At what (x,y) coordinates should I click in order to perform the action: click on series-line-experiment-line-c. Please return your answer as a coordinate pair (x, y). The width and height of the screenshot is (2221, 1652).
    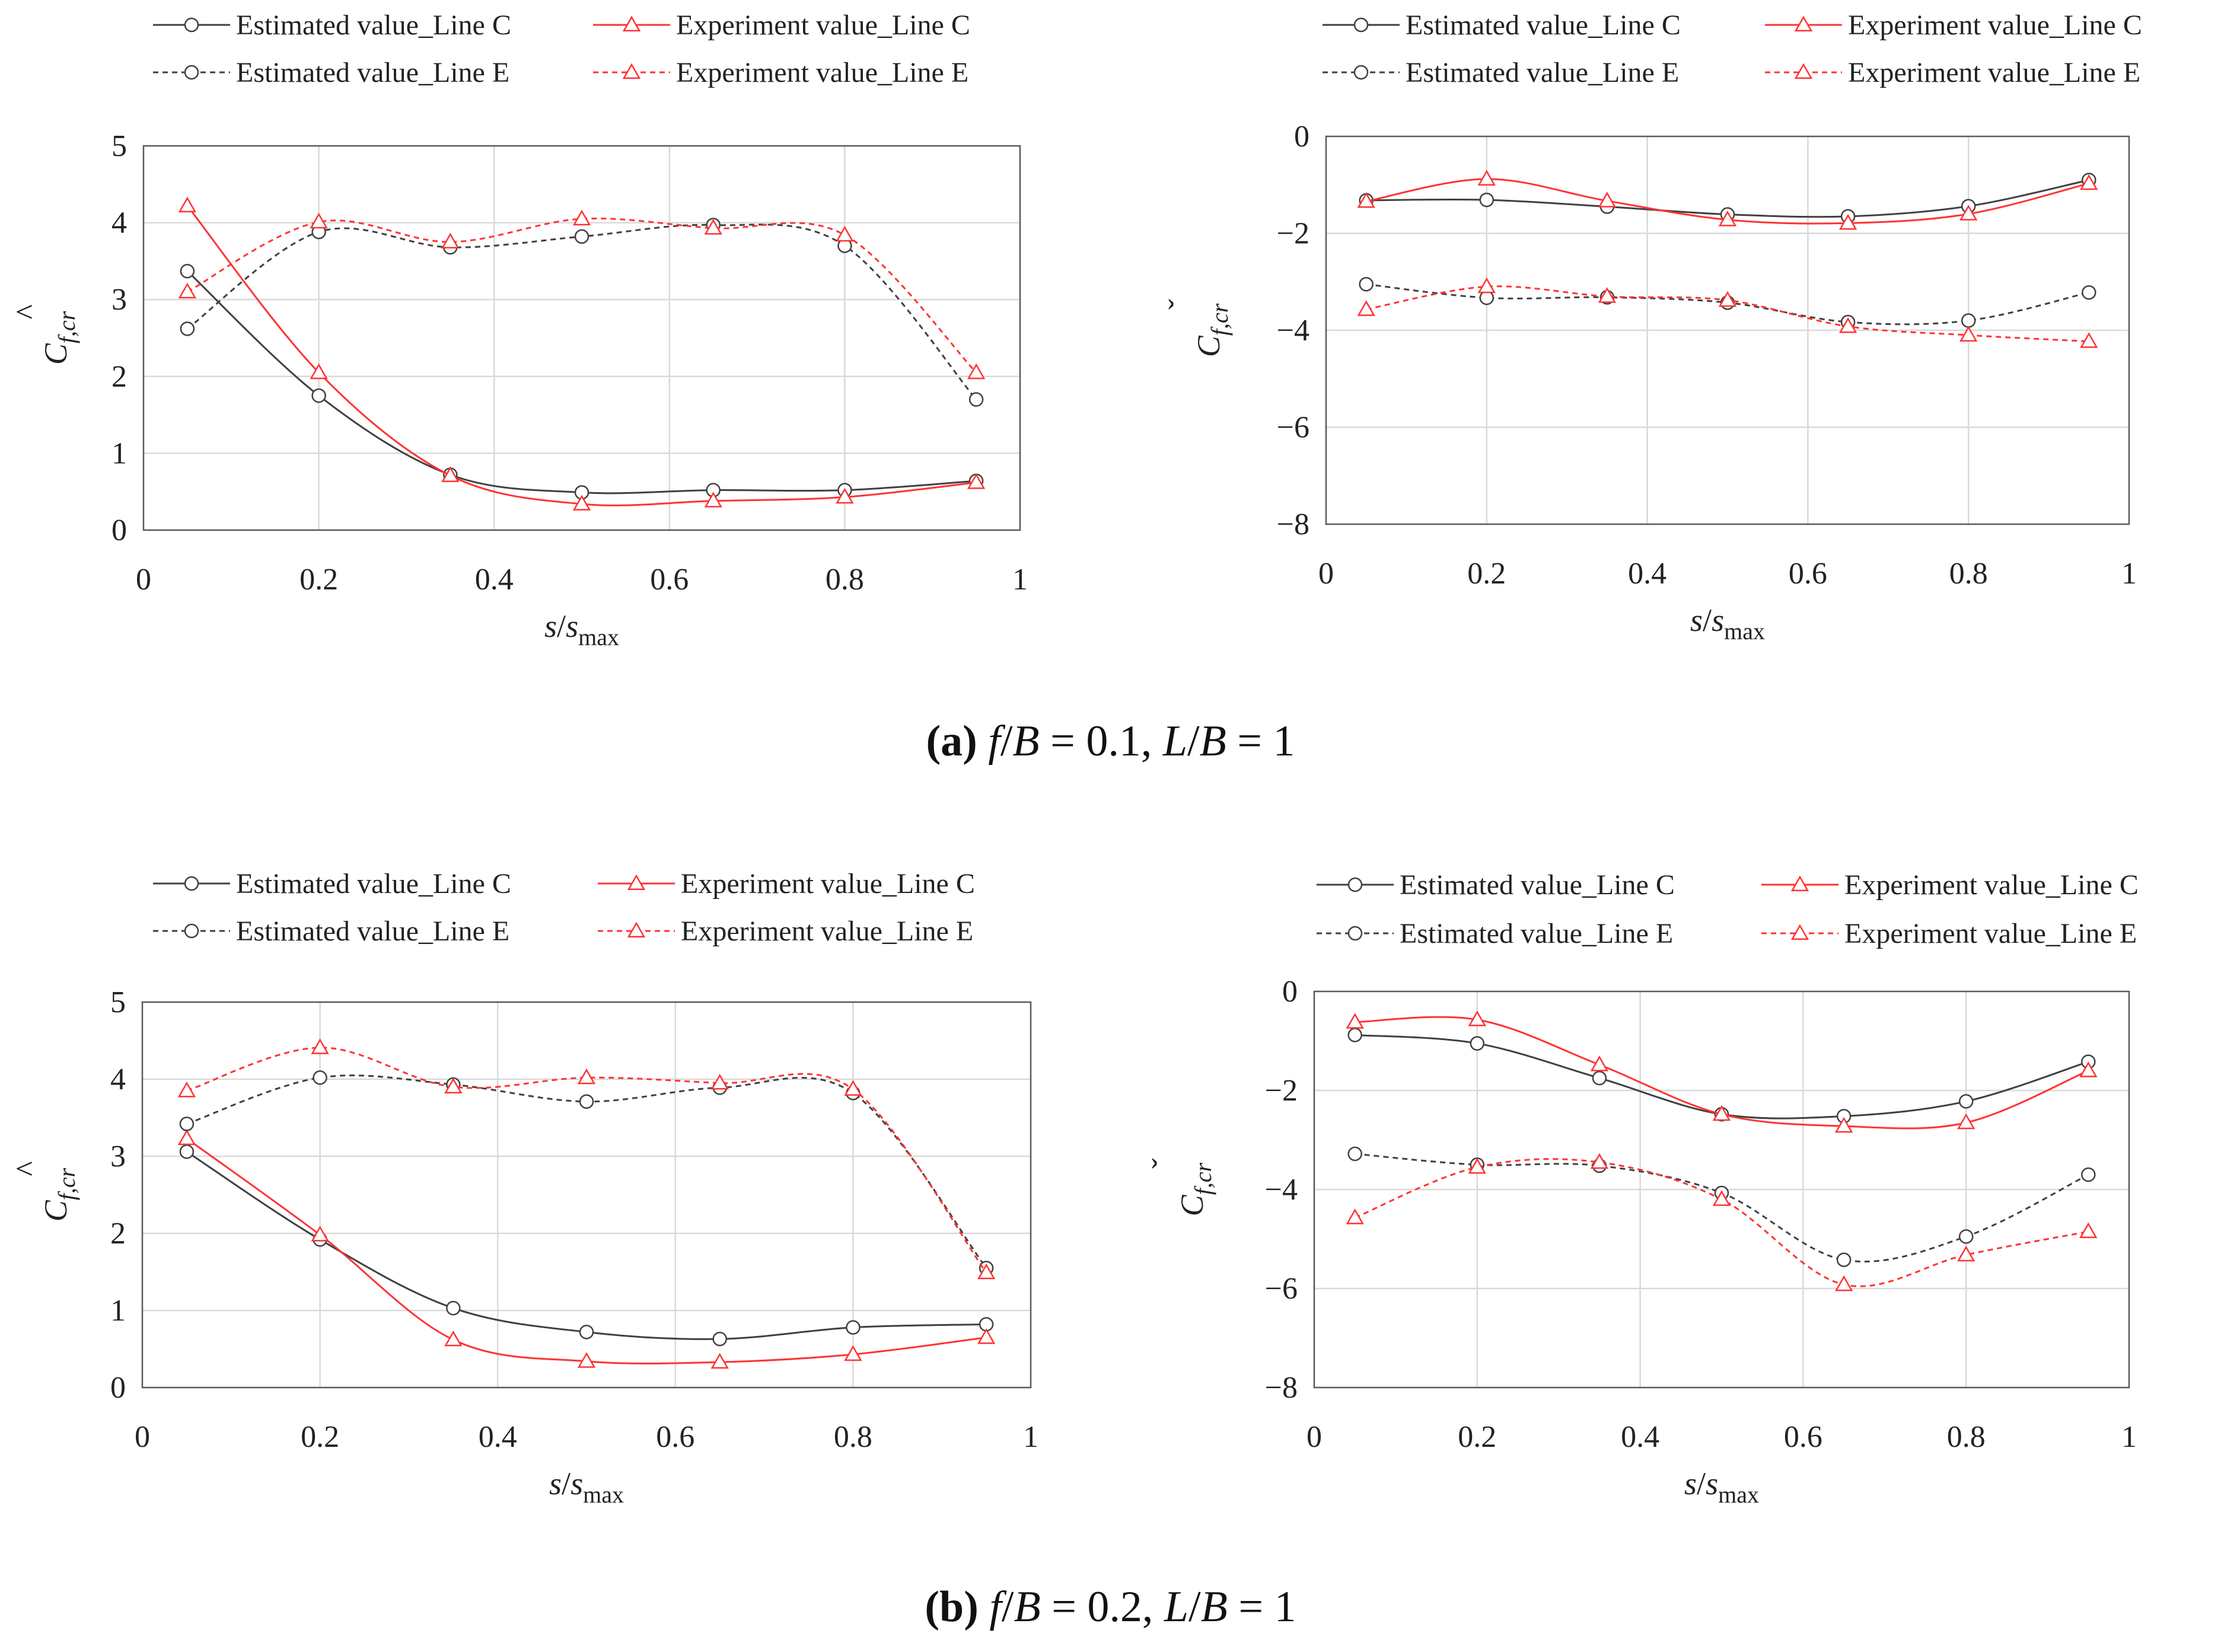
    Looking at the image, I should click on (581, 355).